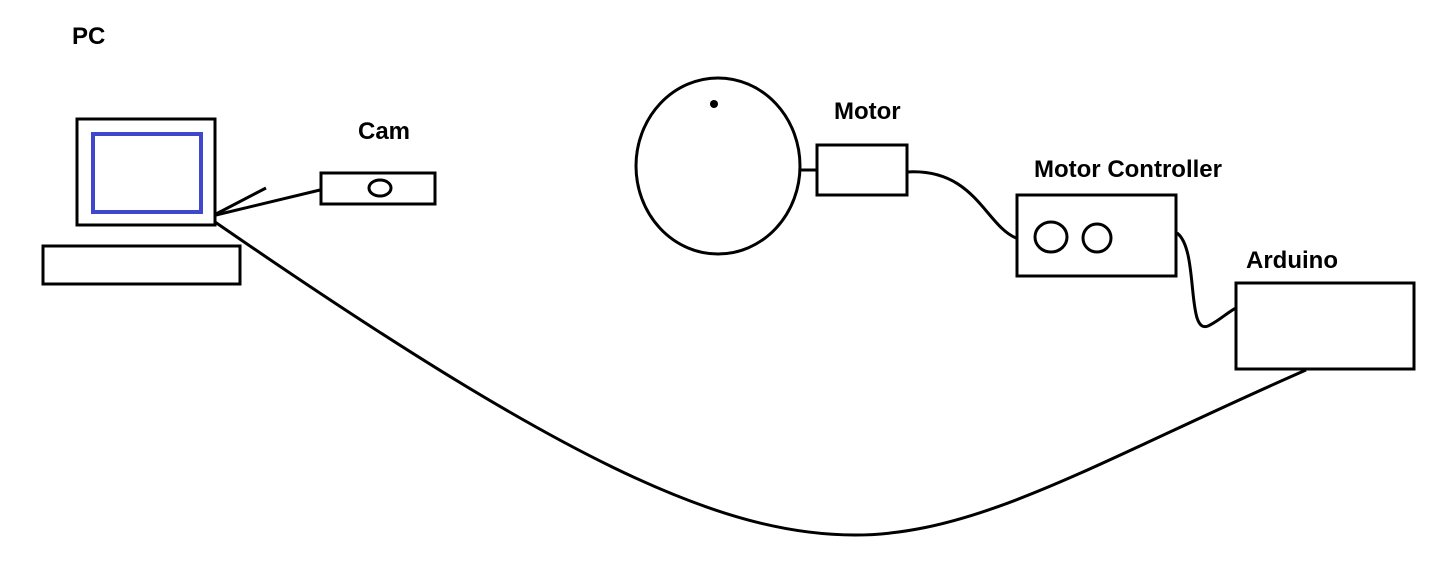 This screenshot has width=1448, height=571. What do you see at coordinates (862, 170) in the screenshot?
I see `motor-box` at bounding box center [862, 170].